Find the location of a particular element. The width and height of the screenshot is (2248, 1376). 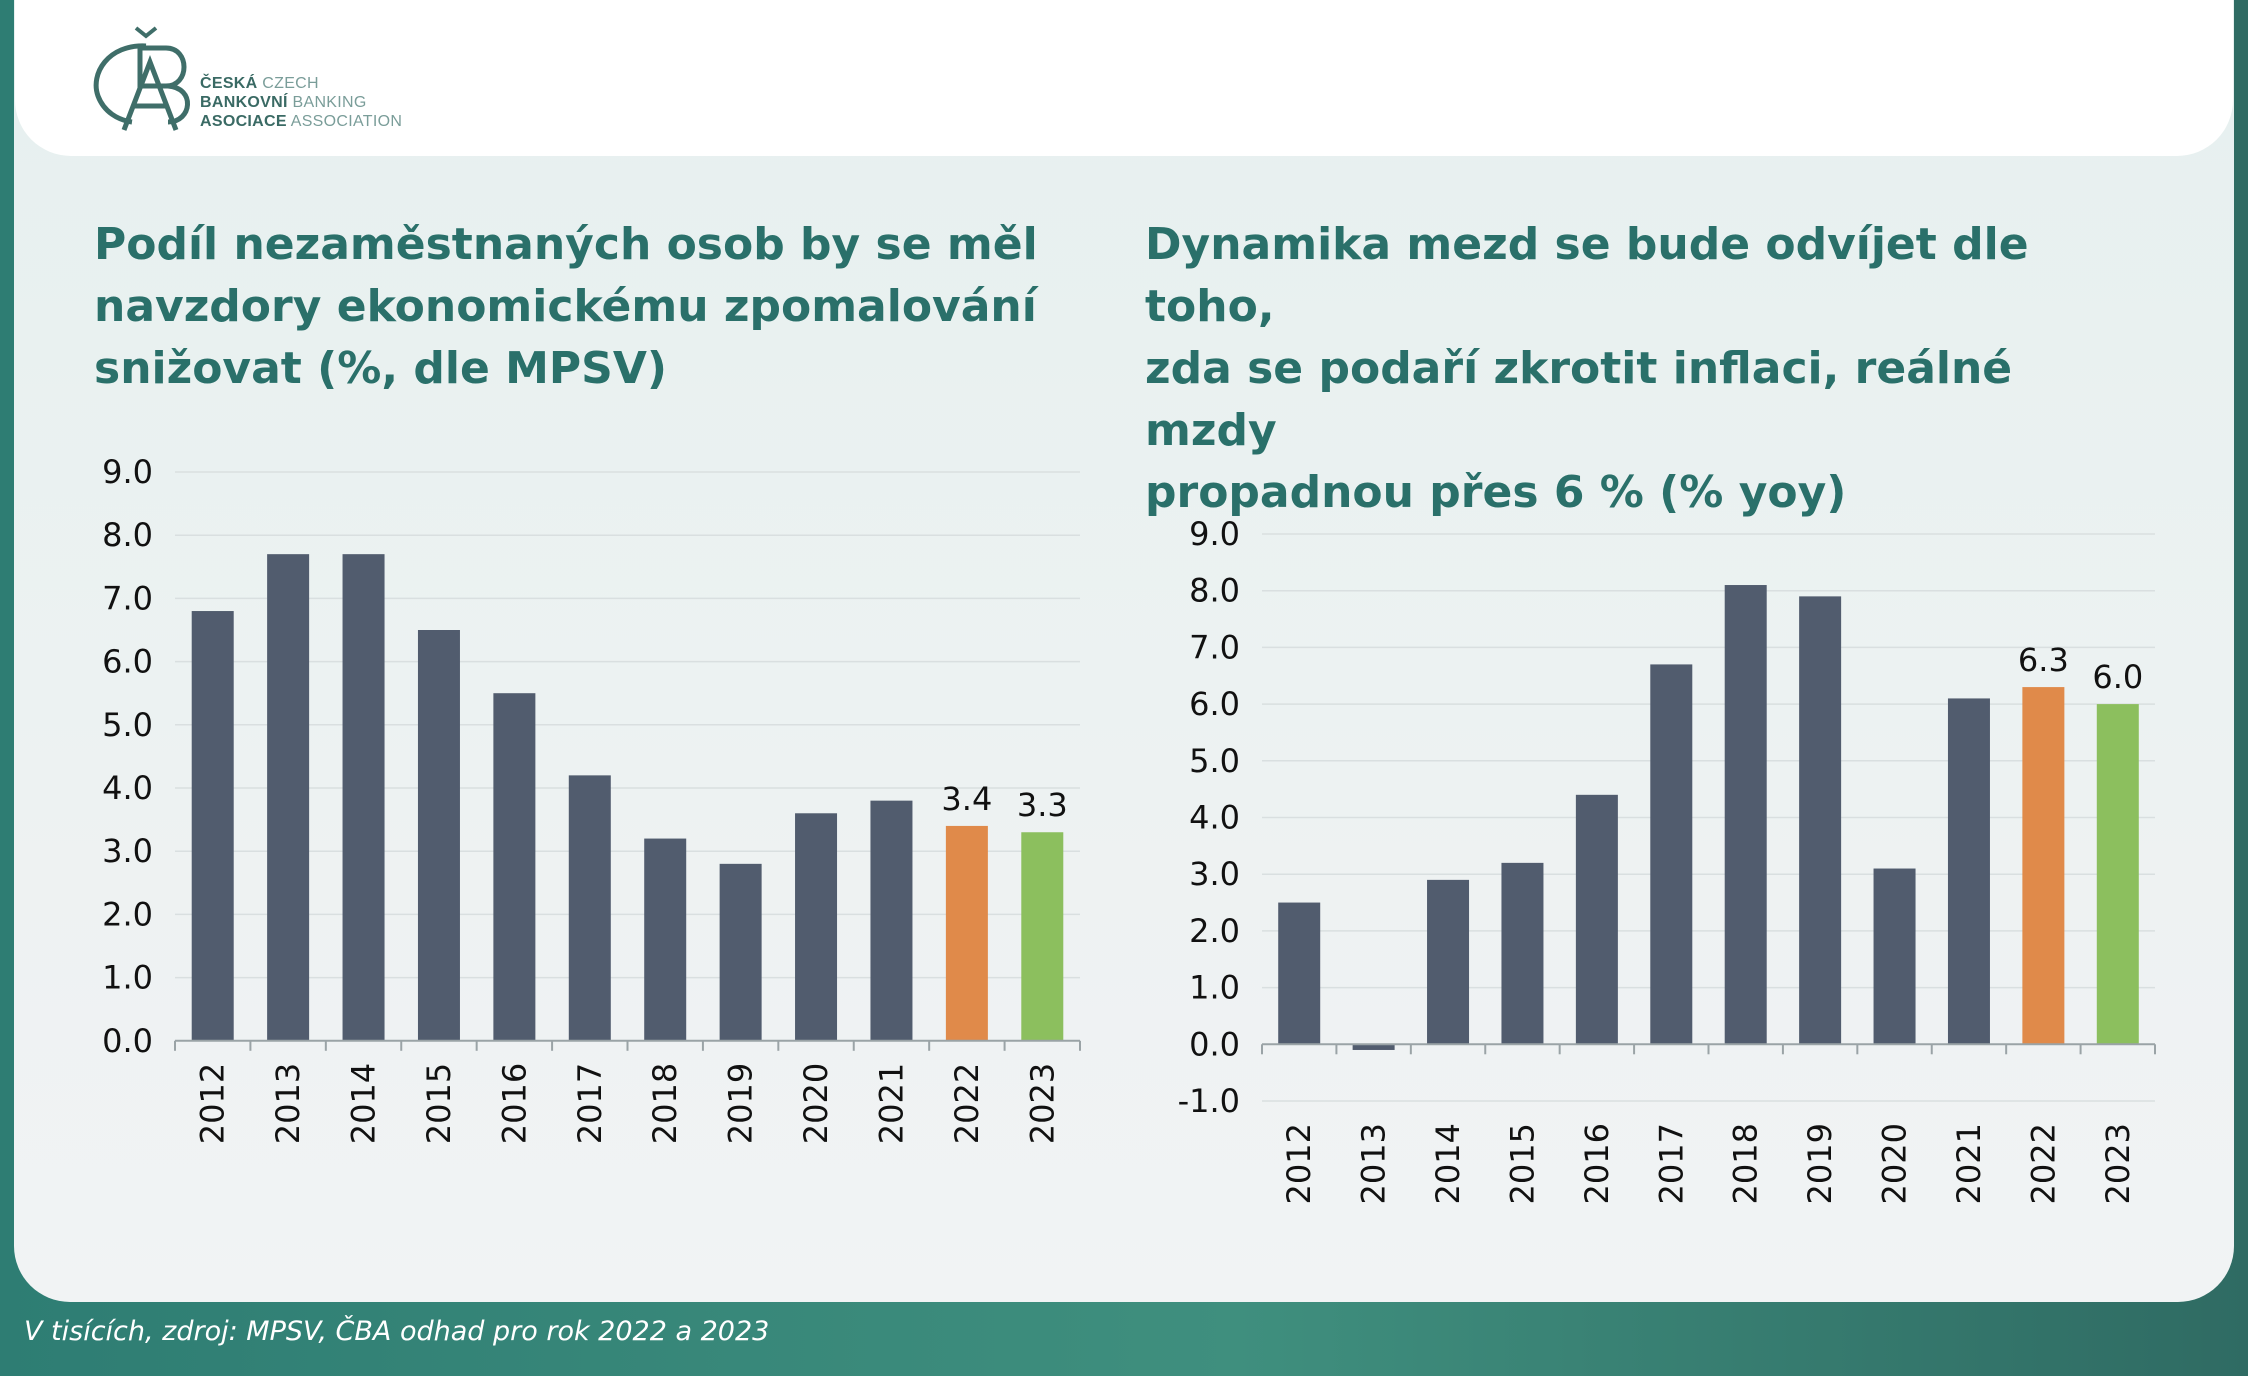

data-label-2023: 3.3 is located at coordinates (1042, 805).